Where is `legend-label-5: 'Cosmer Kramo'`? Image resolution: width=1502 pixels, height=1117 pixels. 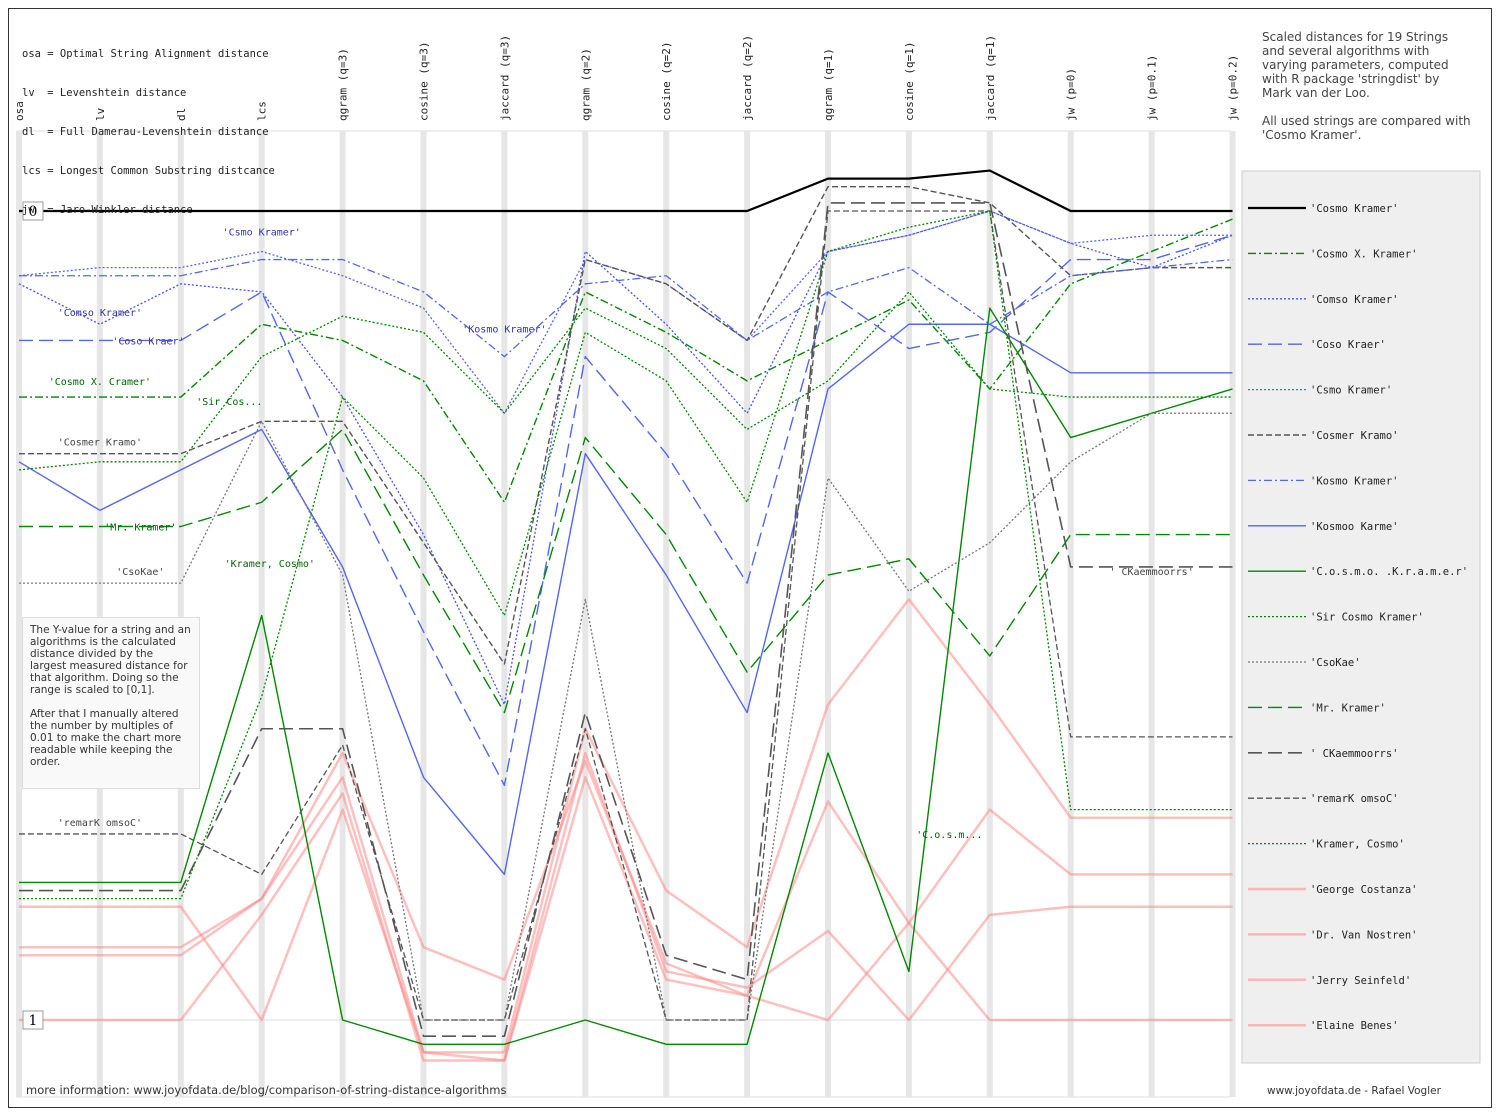 legend-label-5: 'Cosmer Kramo' is located at coordinates (1354, 436).